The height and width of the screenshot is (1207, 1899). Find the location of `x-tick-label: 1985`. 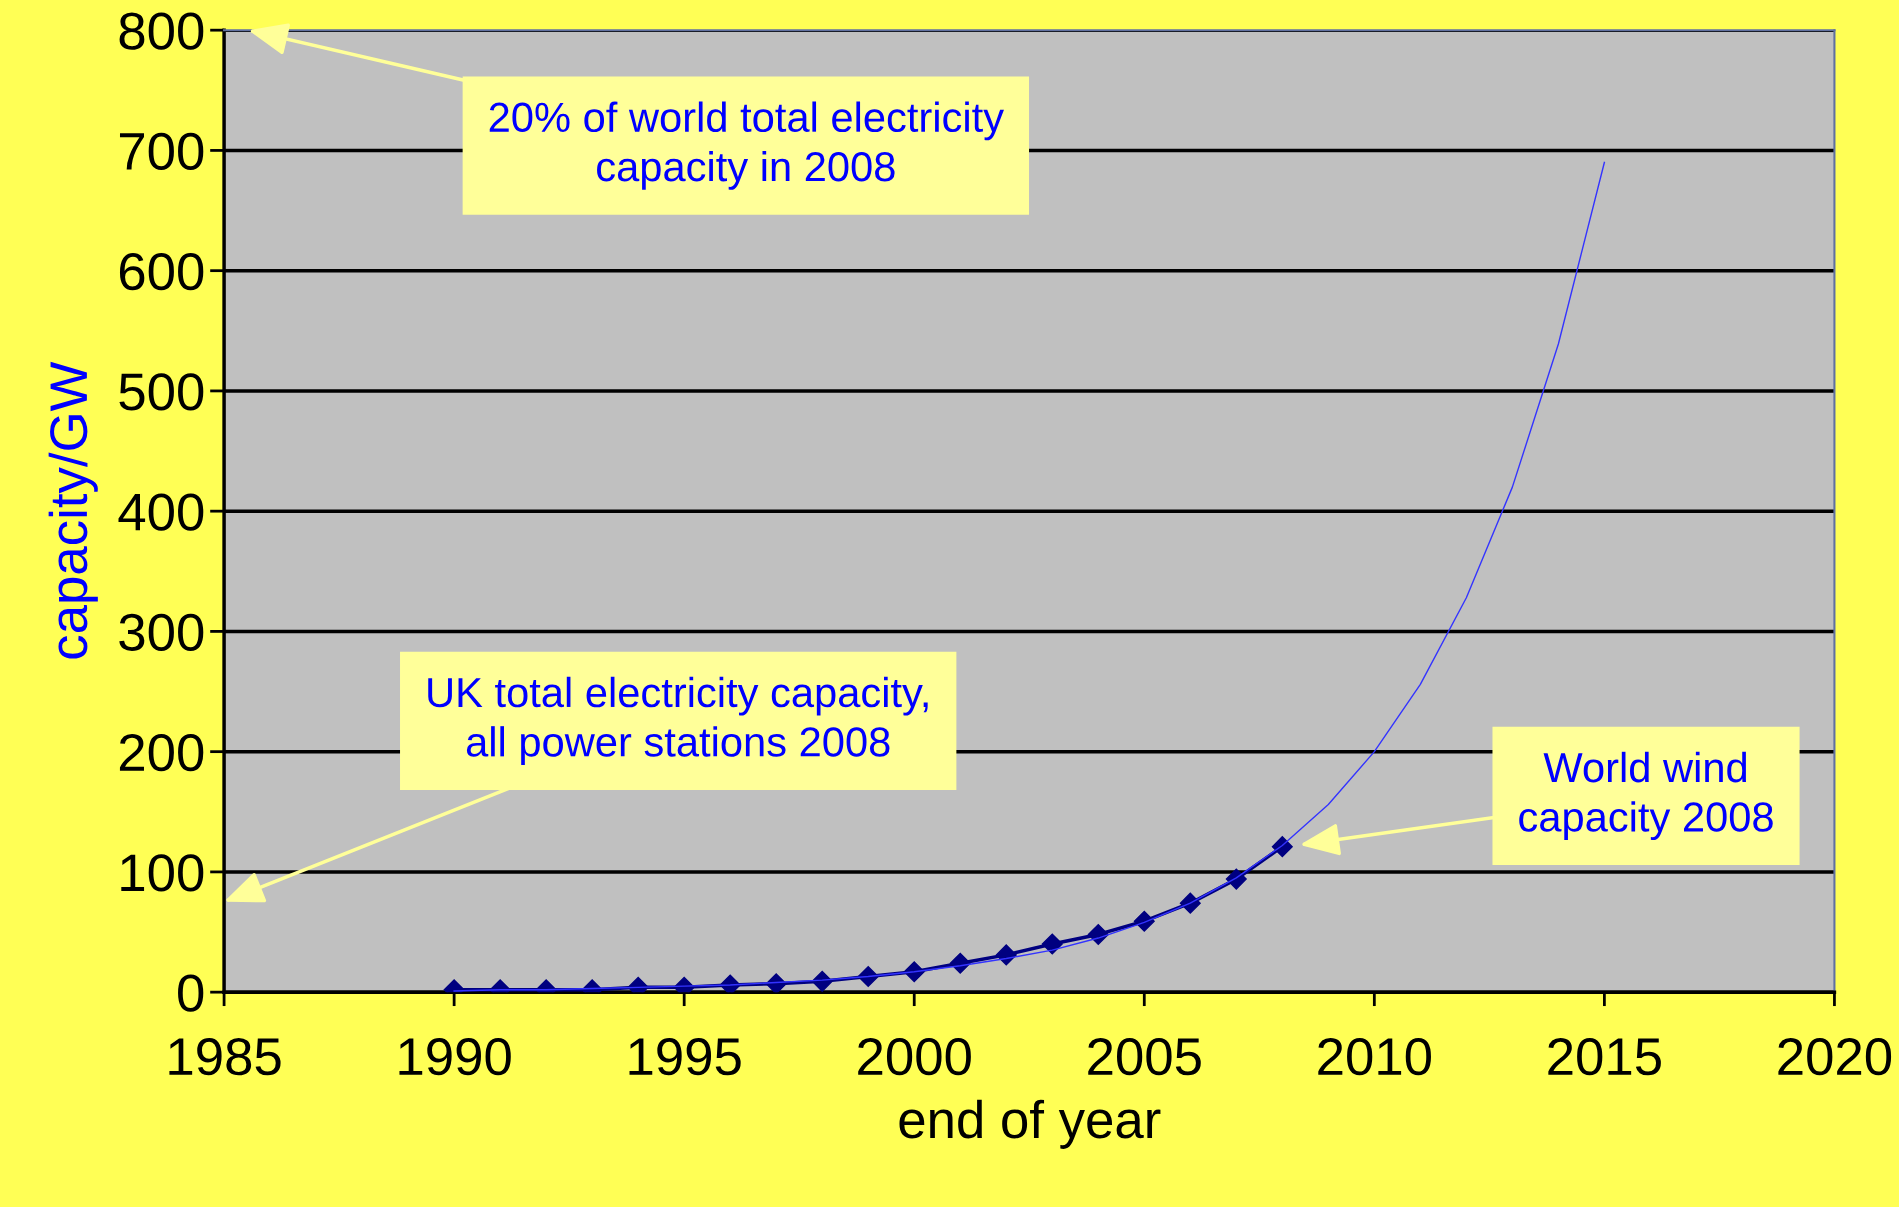

x-tick-label: 1985 is located at coordinates (225, 1056).